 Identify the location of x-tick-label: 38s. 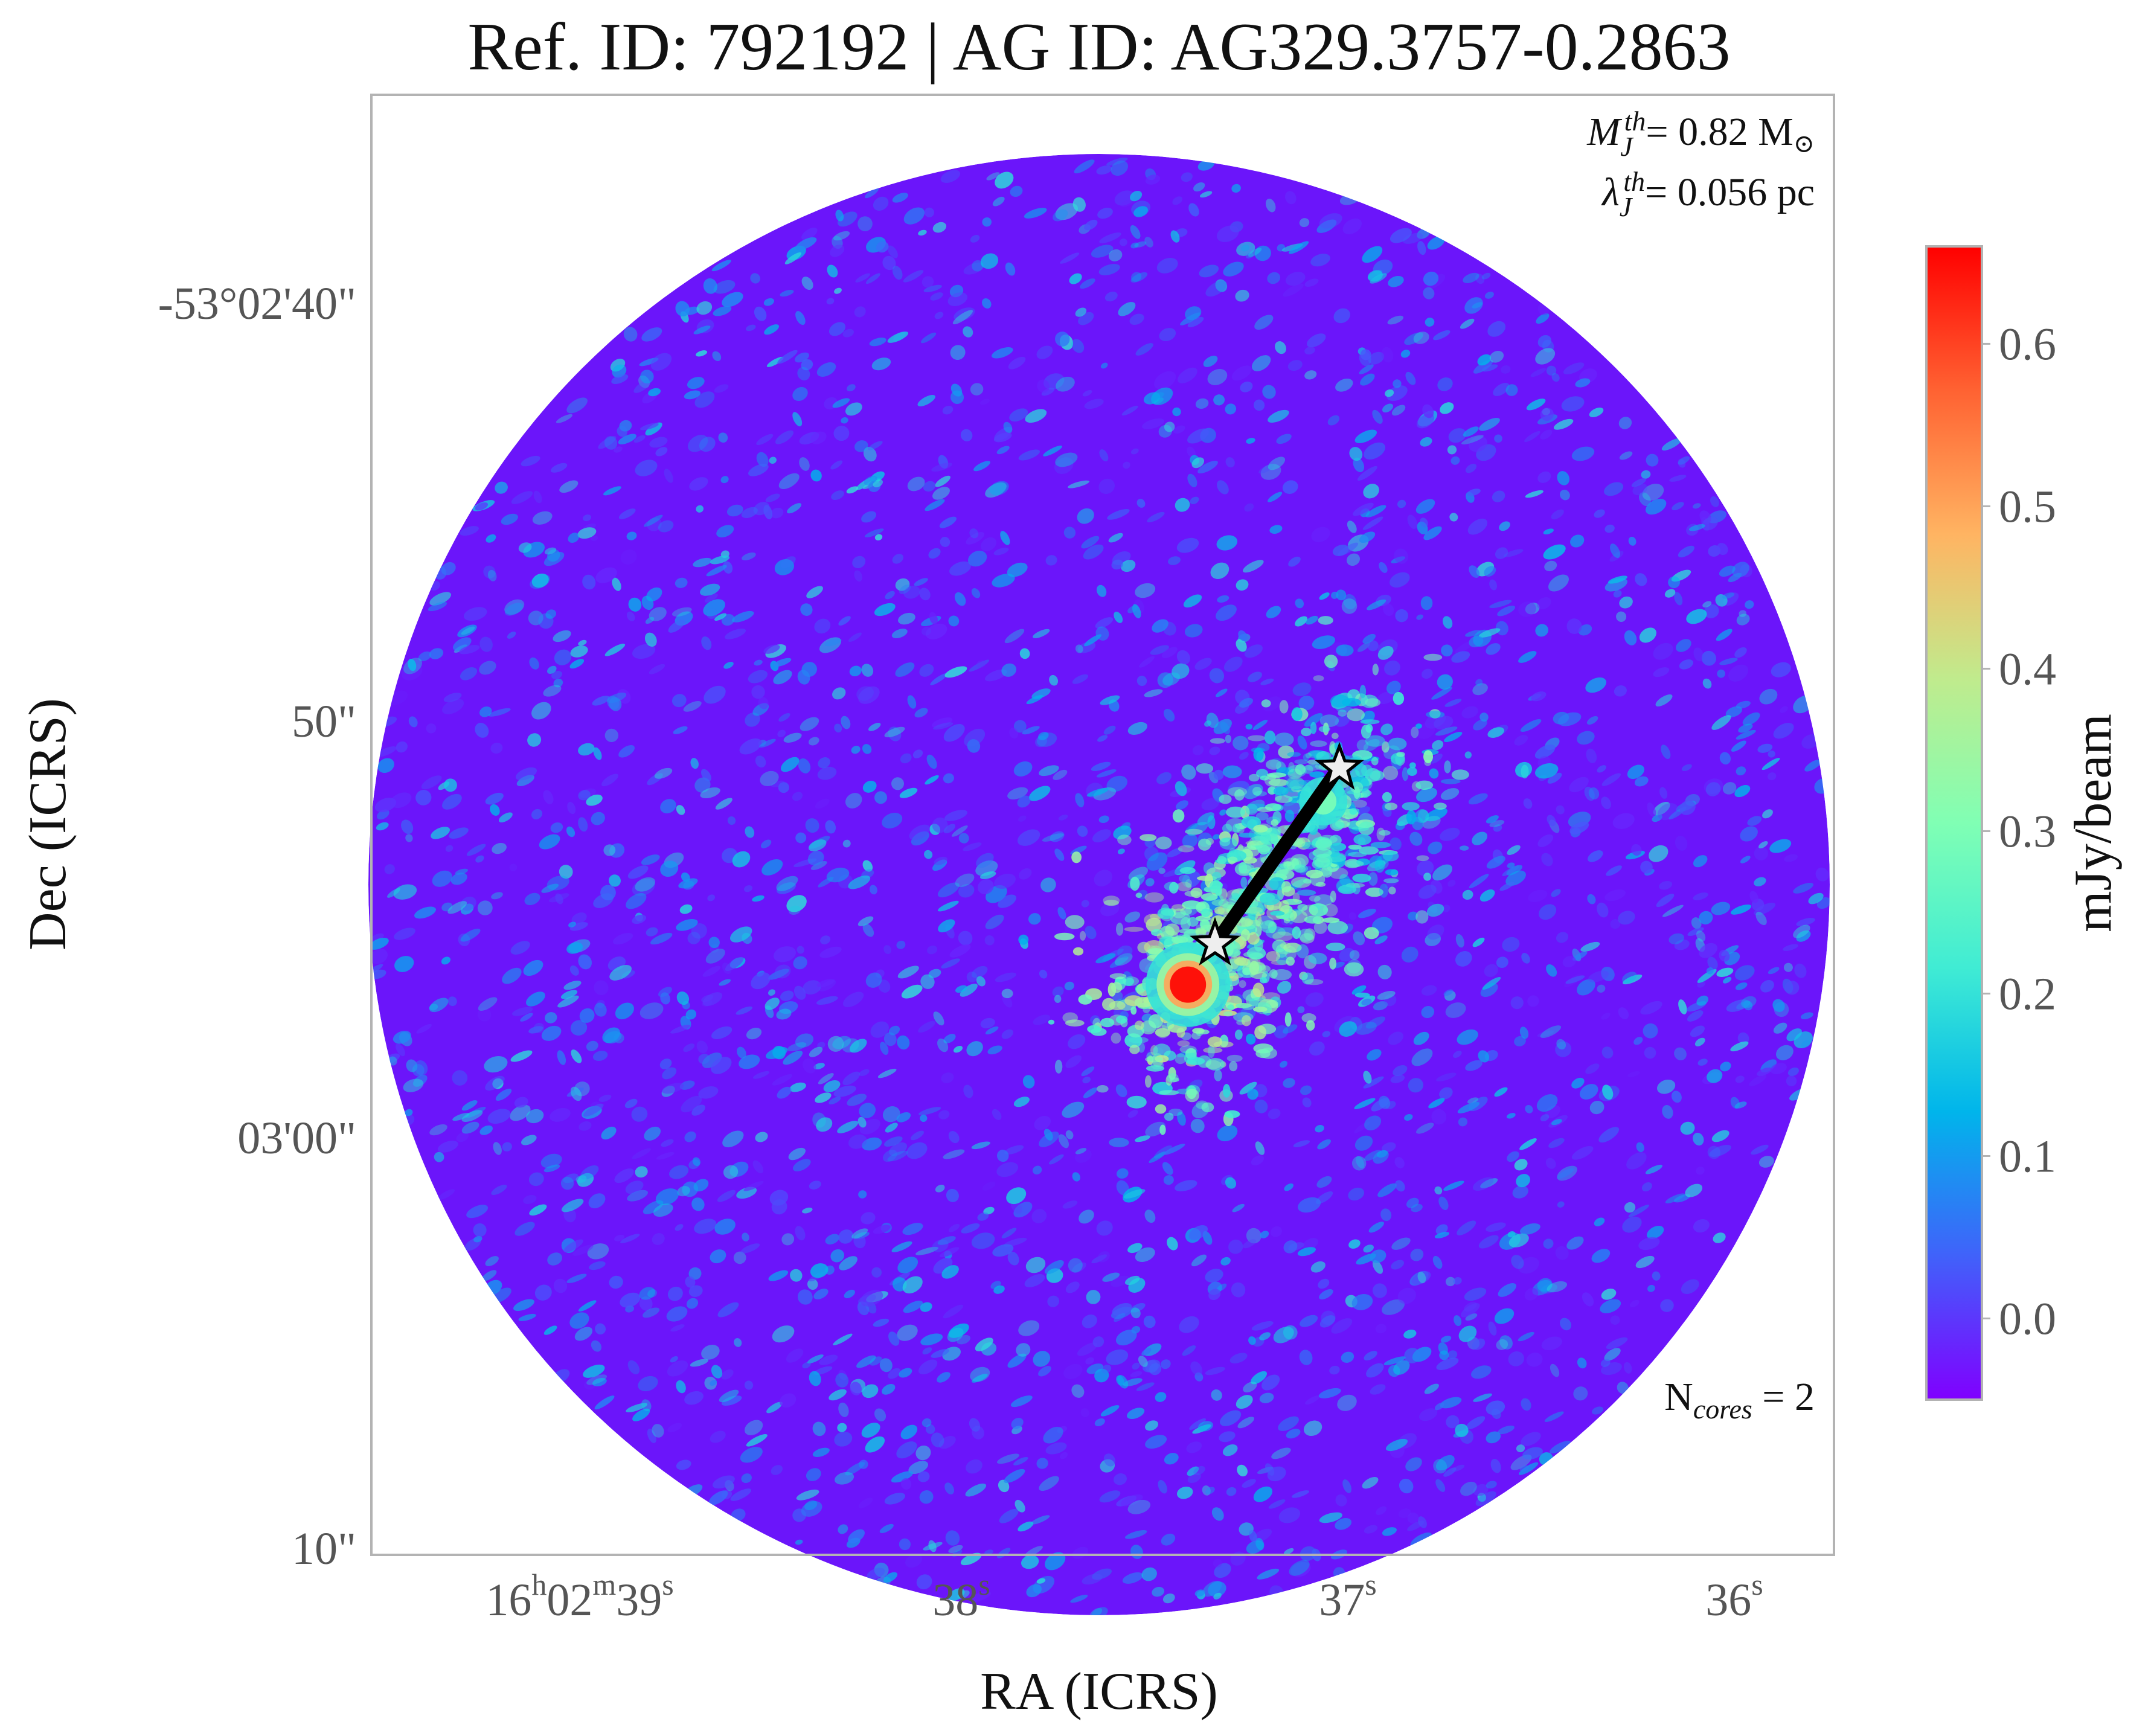
(961, 1596).